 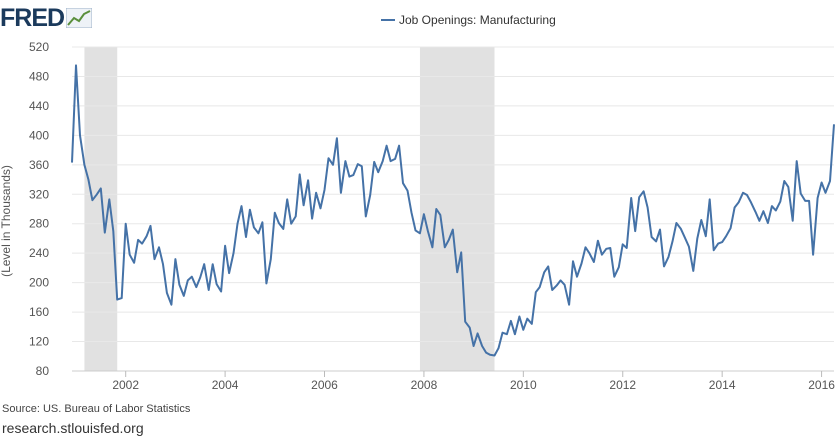 What do you see at coordinates (43, 371) in the screenshot?
I see `y-tick-label-80: 80` at bounding box center [43, 371].